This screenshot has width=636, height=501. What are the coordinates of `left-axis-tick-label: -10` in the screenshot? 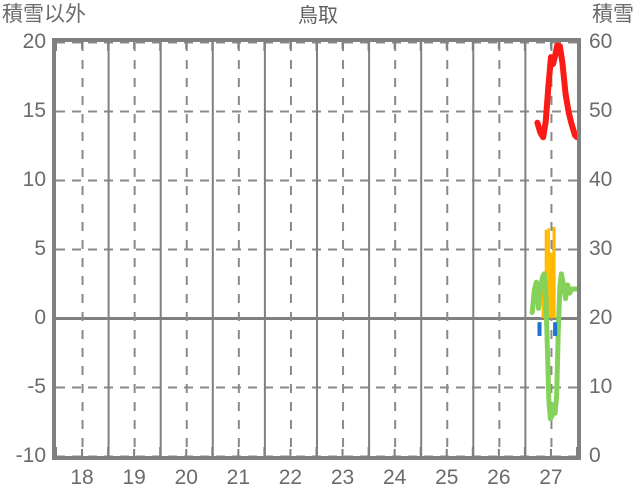 It's located at (30, 455).